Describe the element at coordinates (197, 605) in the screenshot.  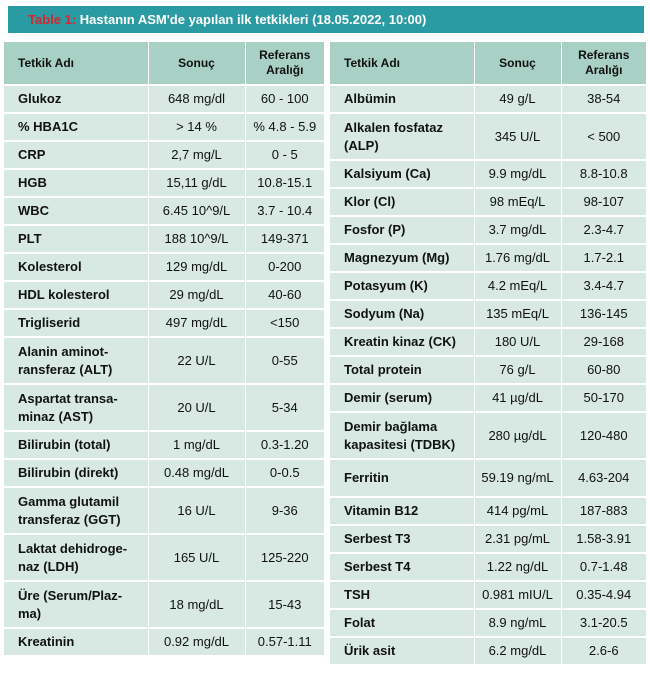
I see `result-cell: 18 mg/dL` at that location.